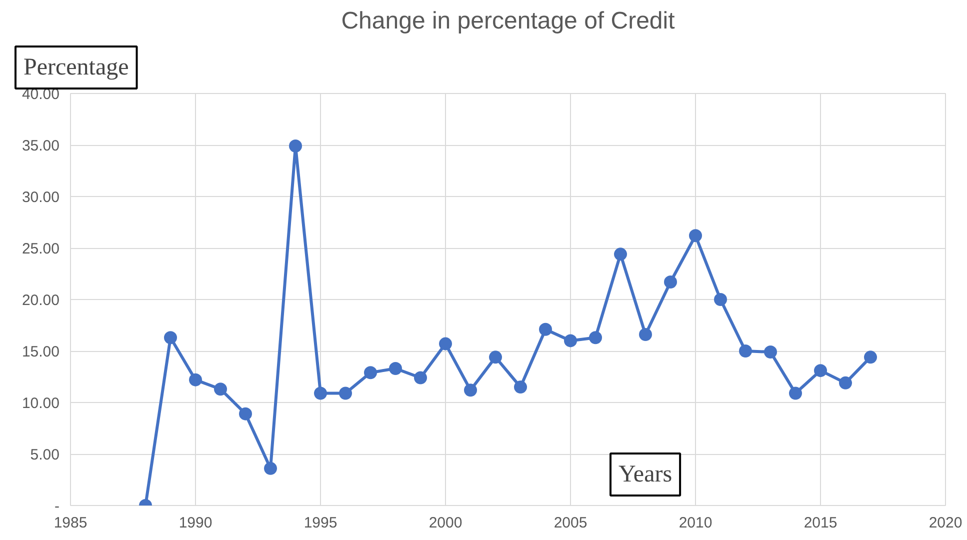 The height and width of the screenshot is (540, 967). I want to click on x-tick-label: 2015, so click(821, 523).